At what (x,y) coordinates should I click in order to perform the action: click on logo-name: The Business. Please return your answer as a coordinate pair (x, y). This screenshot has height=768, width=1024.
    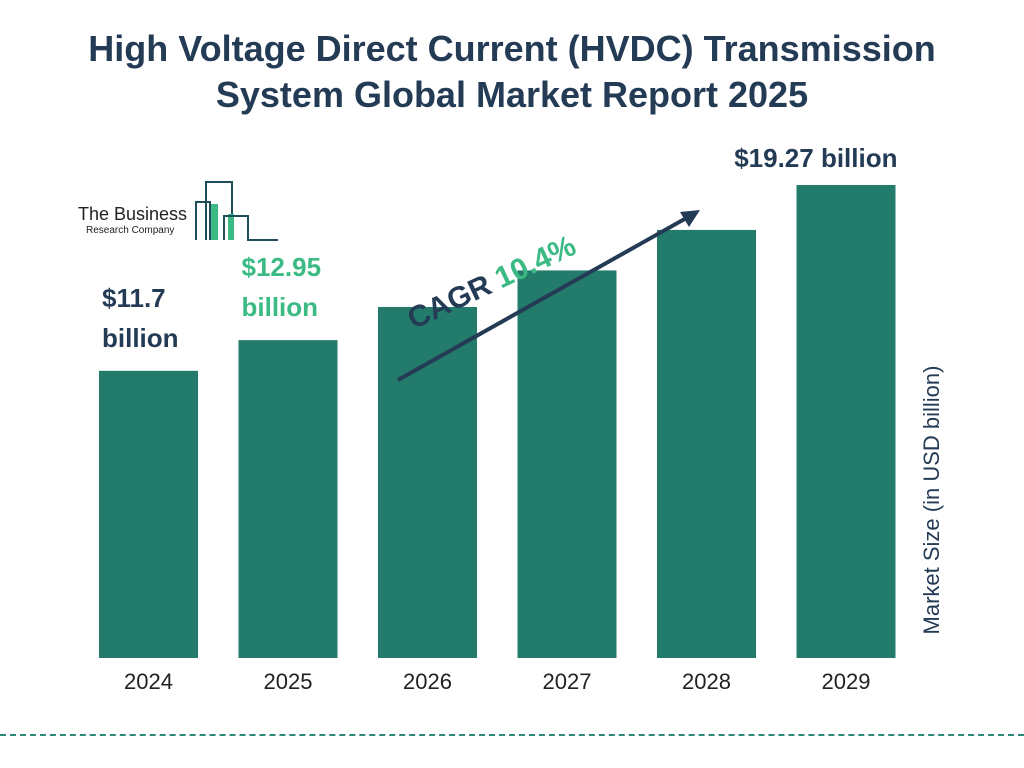
    Looking at the image, I should click on (133, 214).